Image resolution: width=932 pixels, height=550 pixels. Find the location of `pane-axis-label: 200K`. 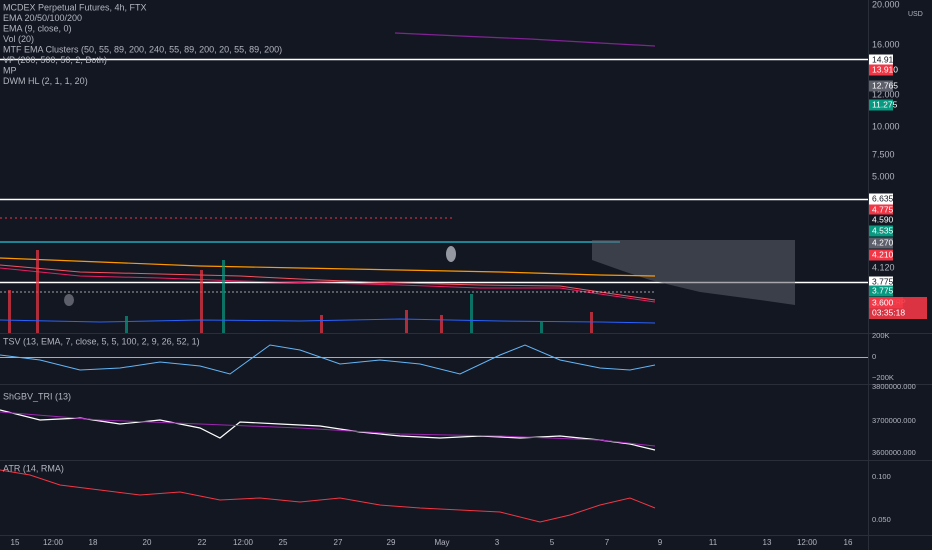

pane-axis-label: 200K is located at coordinates (881, 335).